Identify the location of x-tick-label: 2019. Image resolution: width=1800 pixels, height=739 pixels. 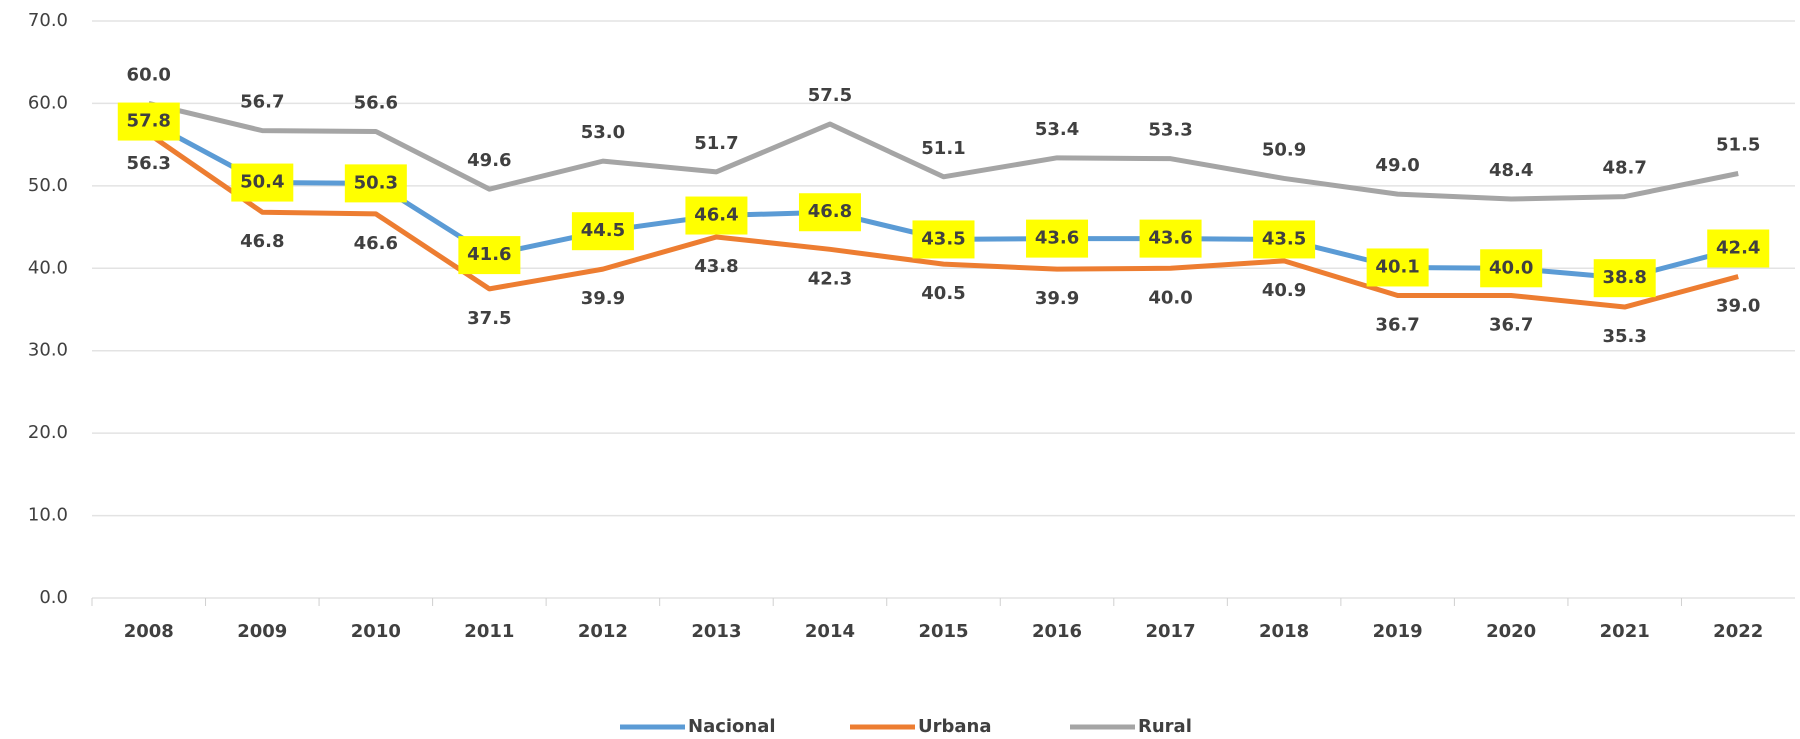
(1398, 631).